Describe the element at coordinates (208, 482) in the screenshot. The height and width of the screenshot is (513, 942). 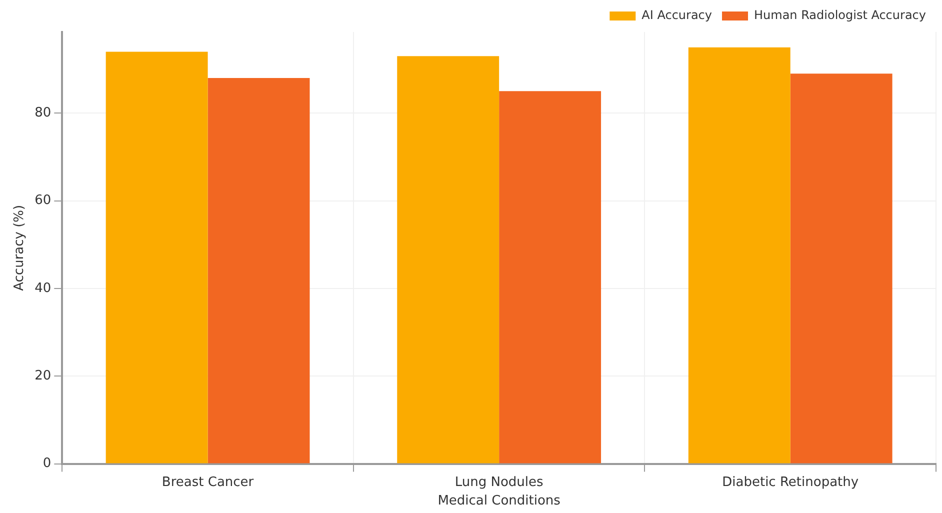
I see `x-tick-label: Breast Cancer` at that location.